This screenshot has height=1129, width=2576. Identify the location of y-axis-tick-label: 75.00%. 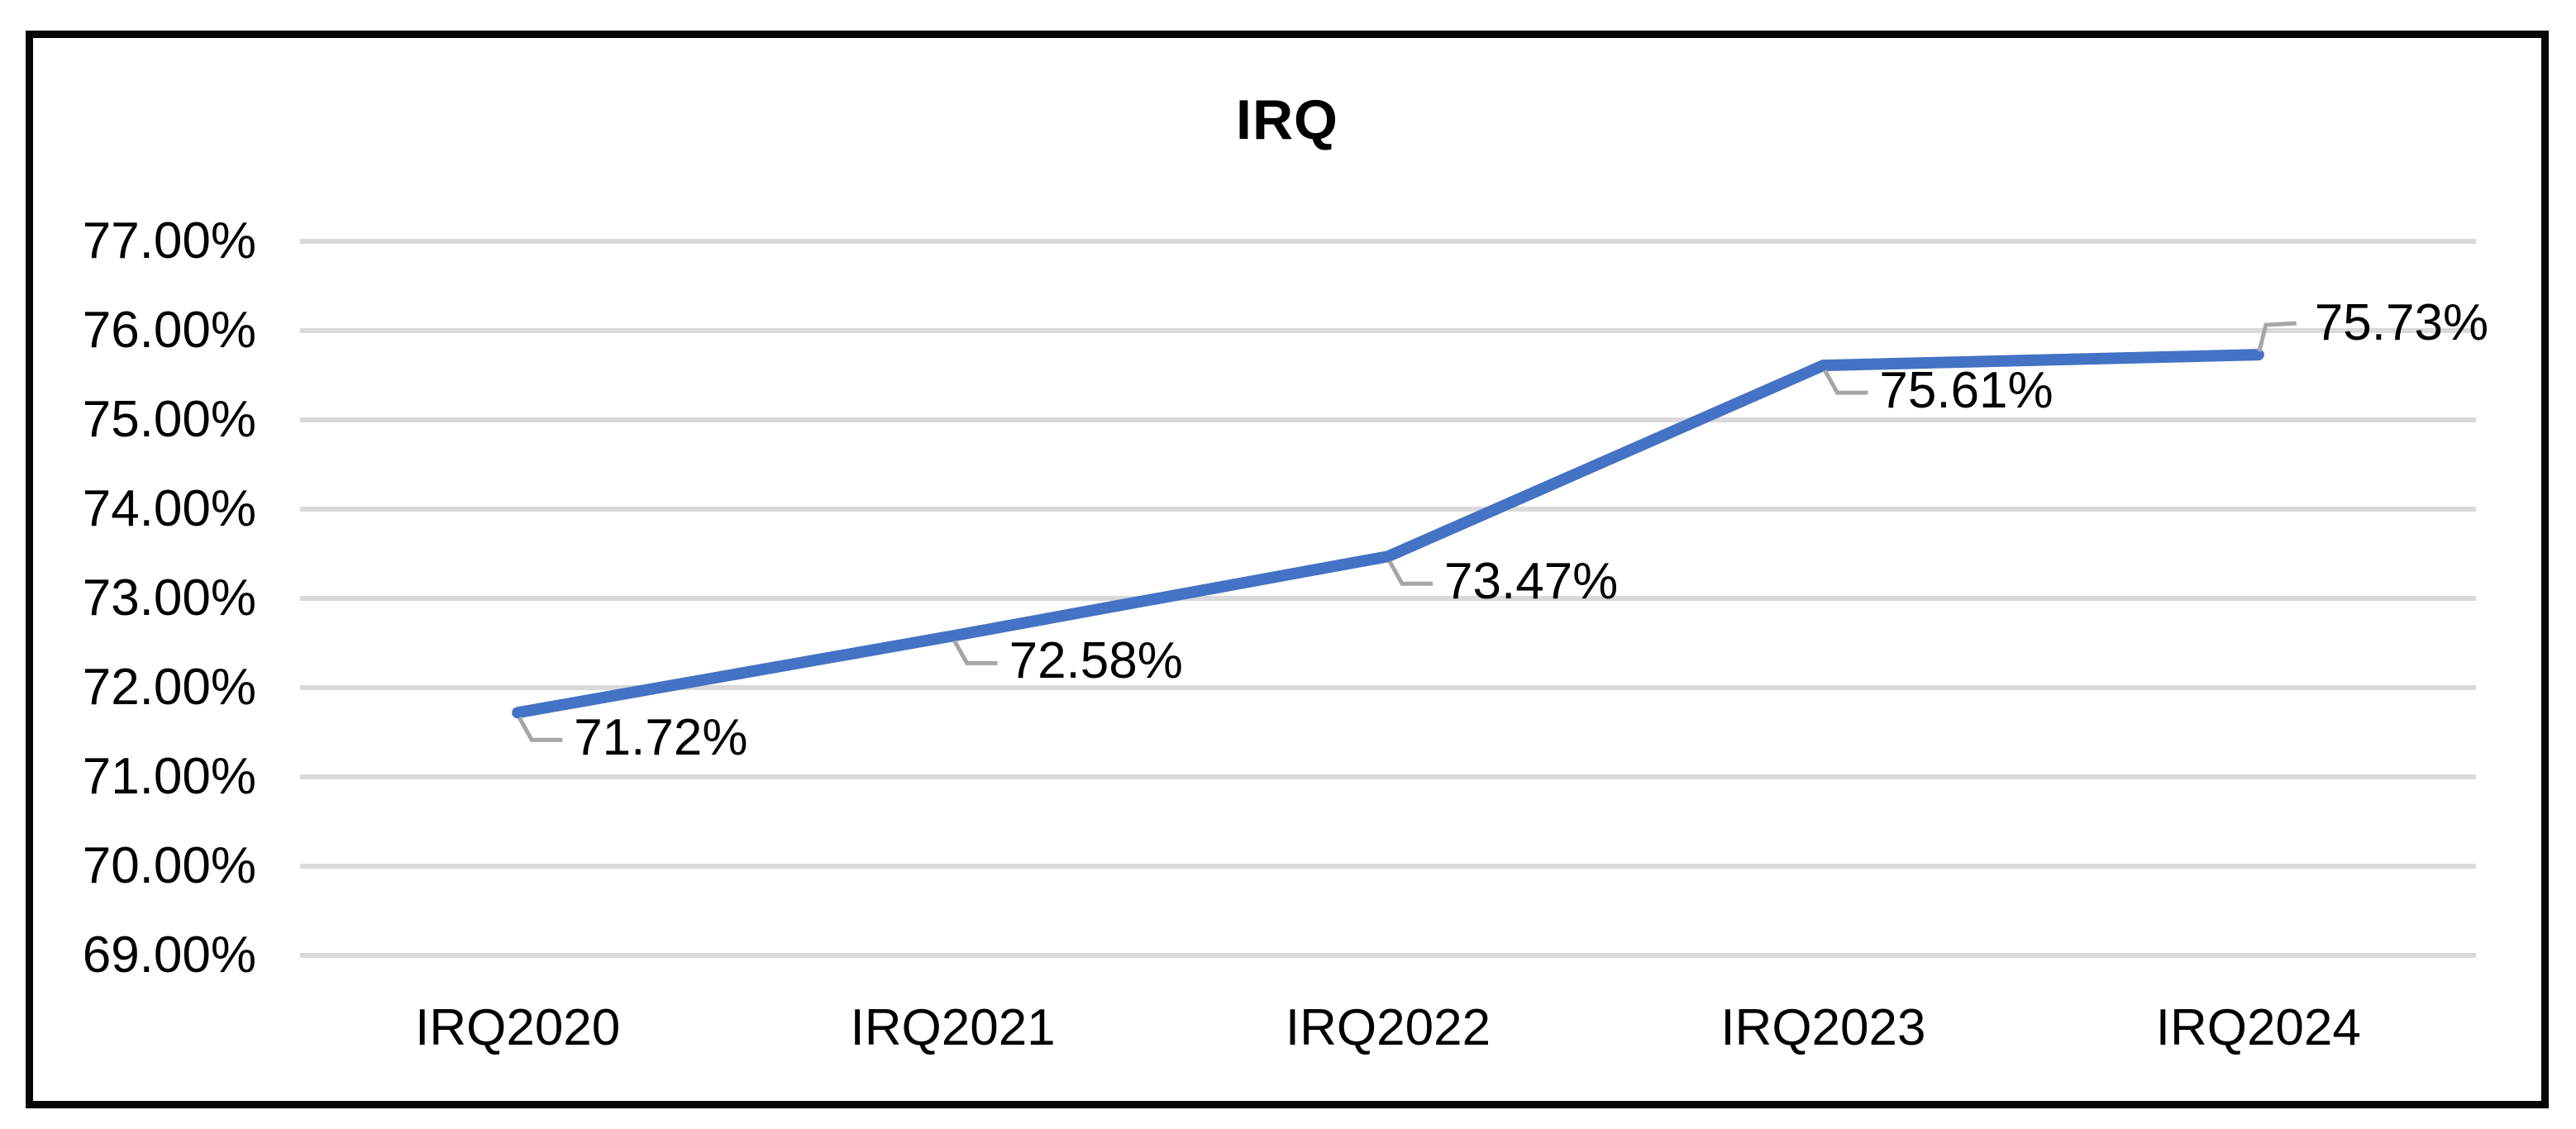
(169, 419).